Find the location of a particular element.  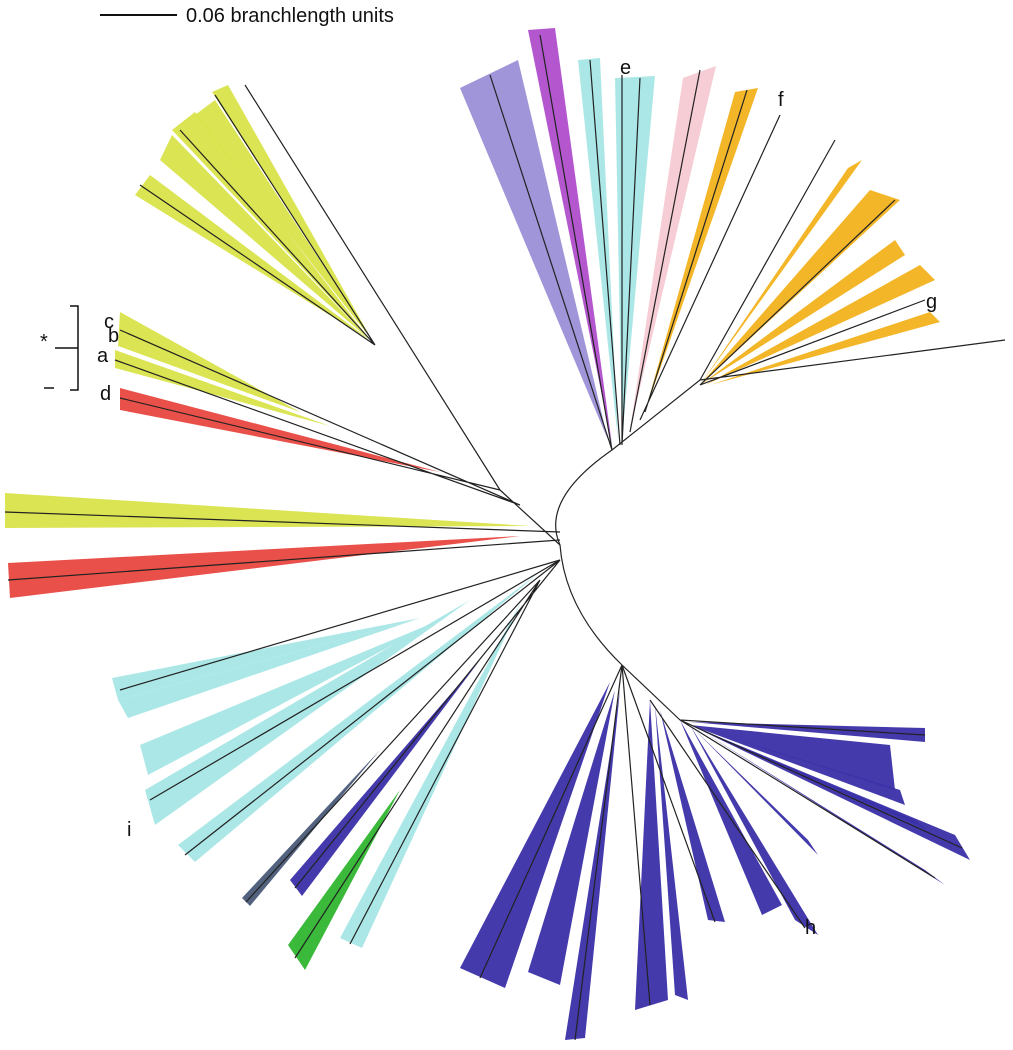

label-h: h is located at coordinates (810, 928).